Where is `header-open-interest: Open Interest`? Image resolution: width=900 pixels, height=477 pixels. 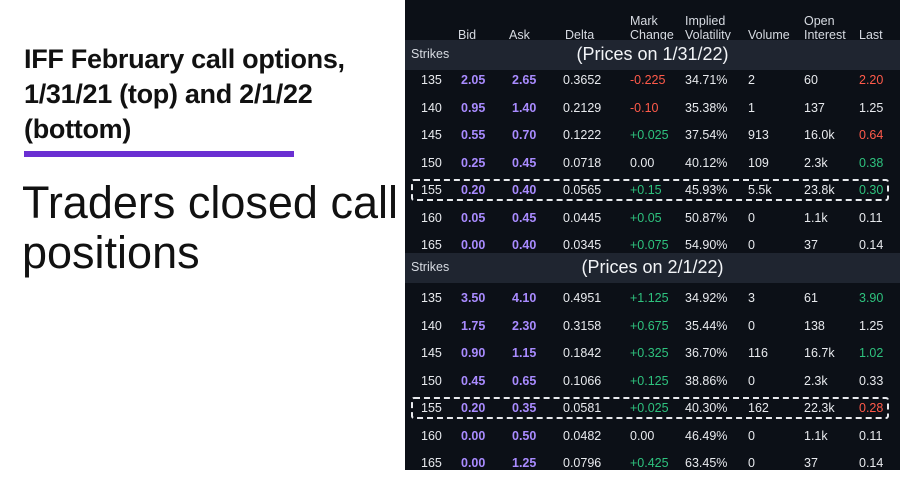
header-open-interest: Open Interest is located at coordinates (825, 25).